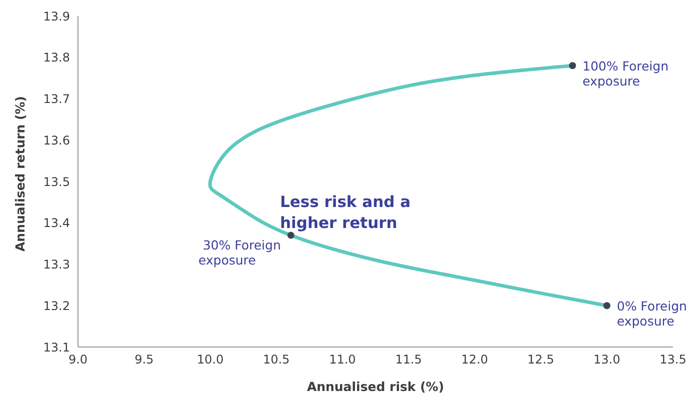  What do you see at coordinates (651, 313) in the screenshot?
I see `annotation: 0% Foreign exposure` at bounding box center [651, 313].